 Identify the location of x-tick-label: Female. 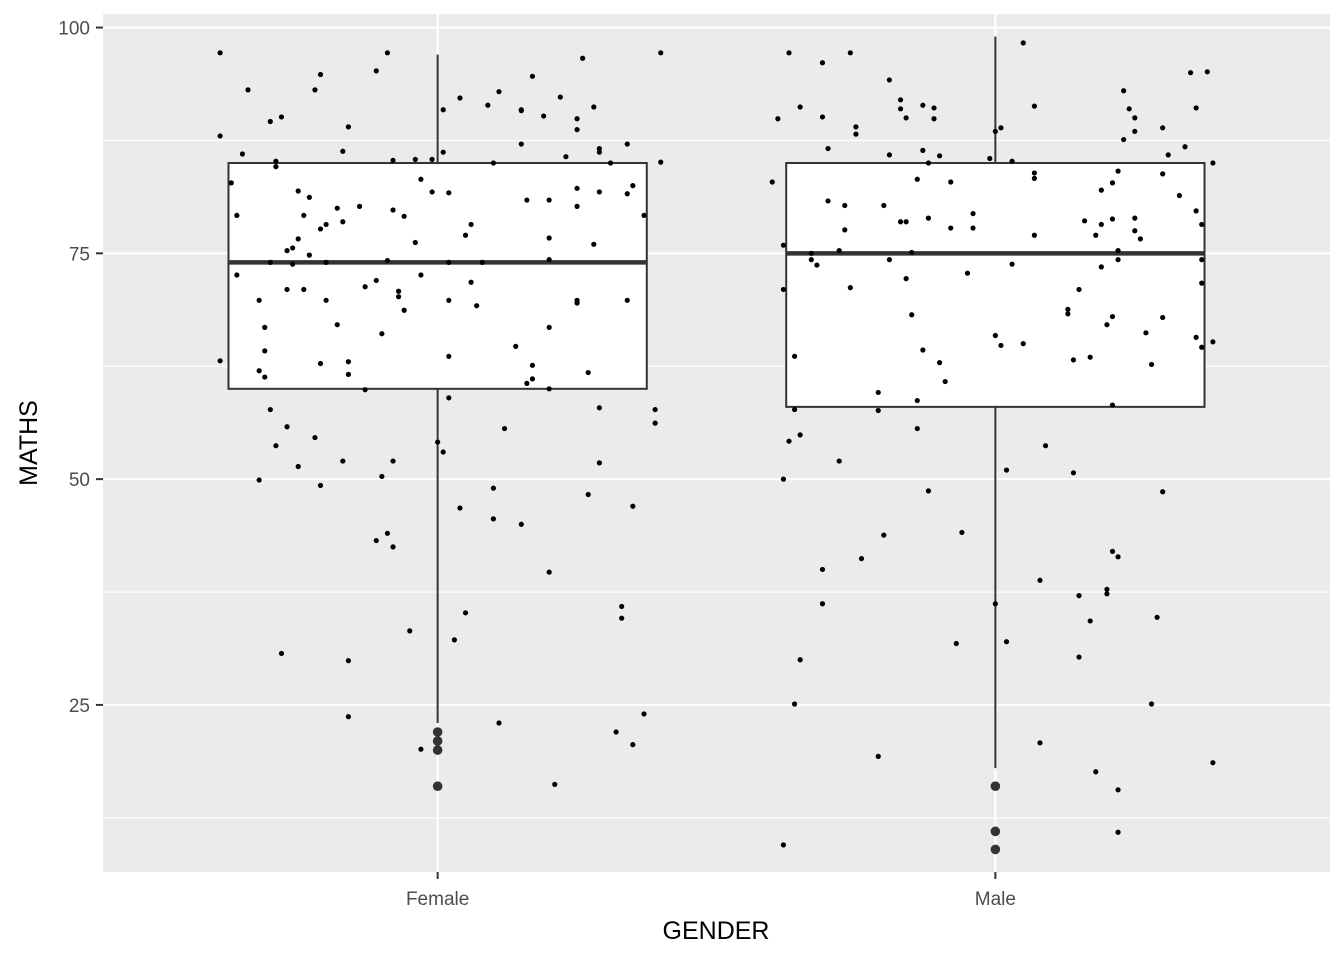
(437, 899).